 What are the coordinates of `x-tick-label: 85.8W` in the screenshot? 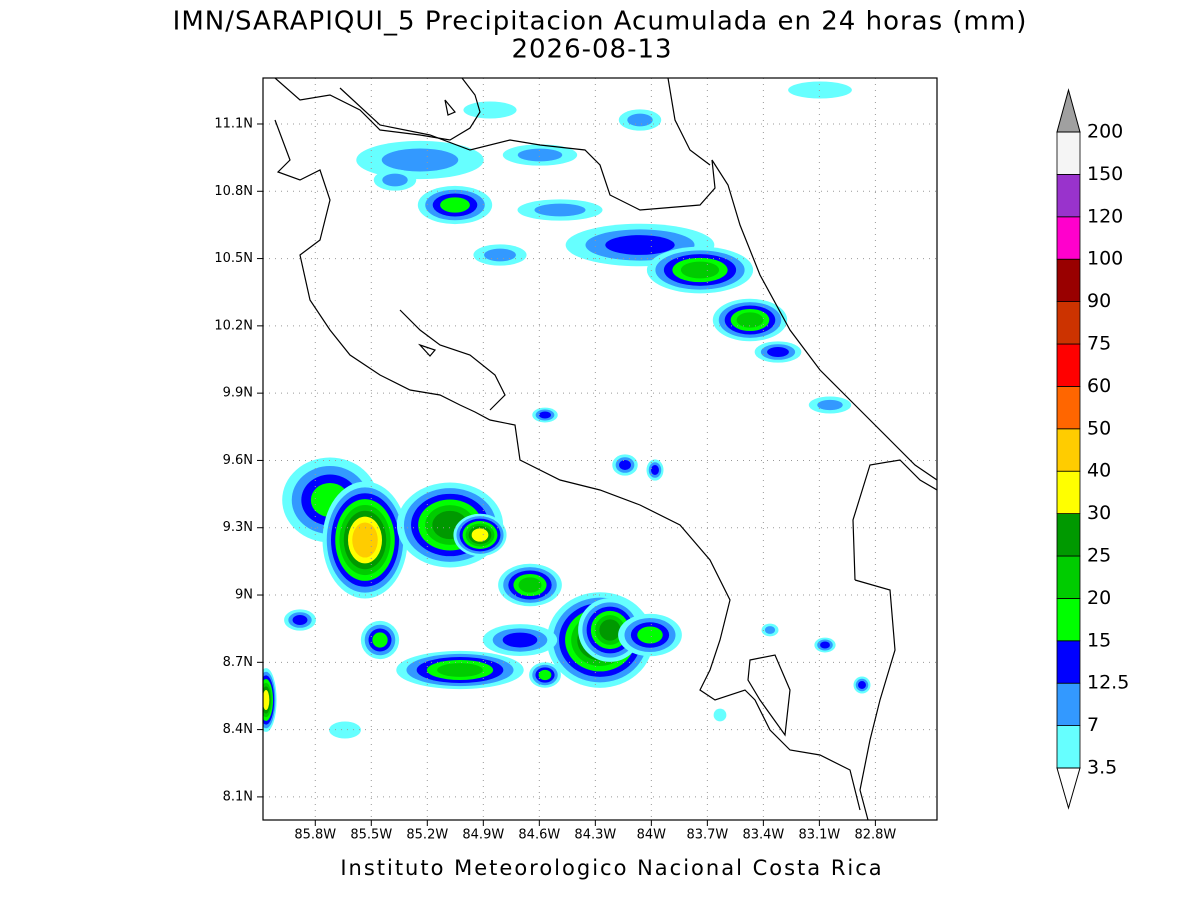 It's located at (315, 835).